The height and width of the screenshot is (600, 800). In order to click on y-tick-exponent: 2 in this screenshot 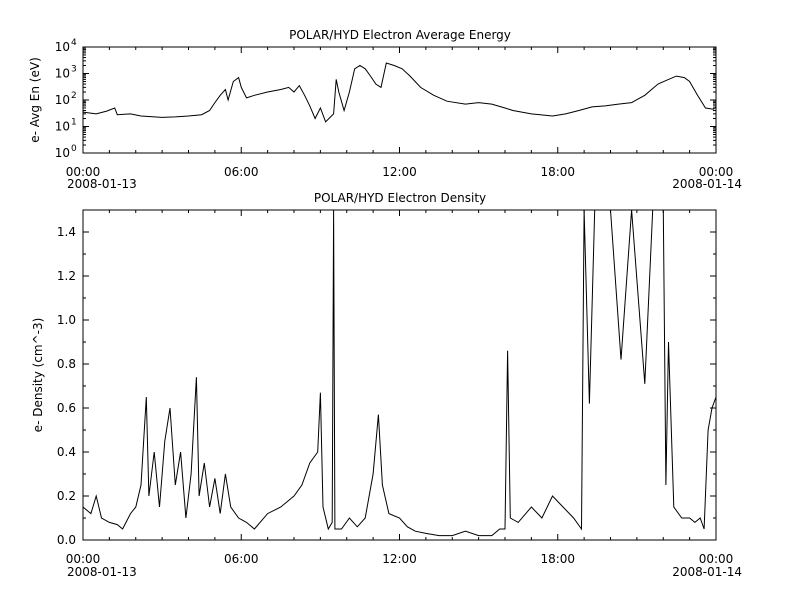, I will do `click(74, 96)`.